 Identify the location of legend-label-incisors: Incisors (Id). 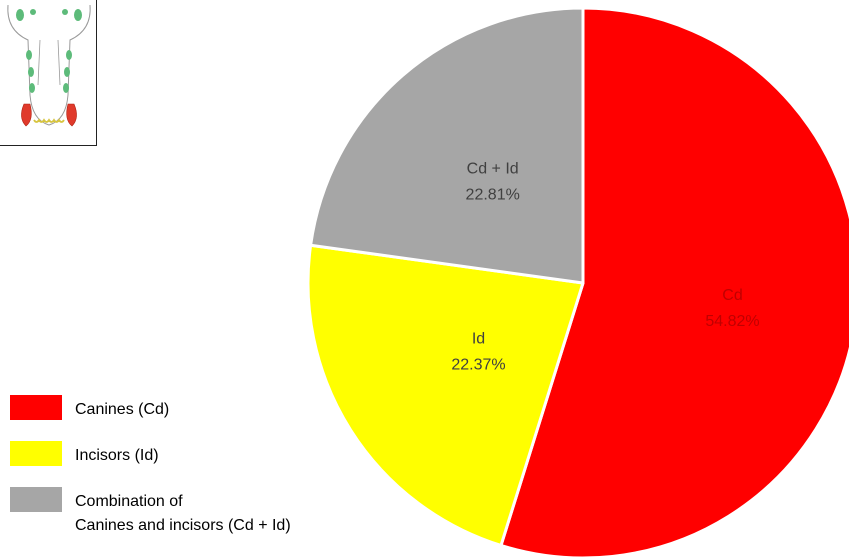
(117, 455).